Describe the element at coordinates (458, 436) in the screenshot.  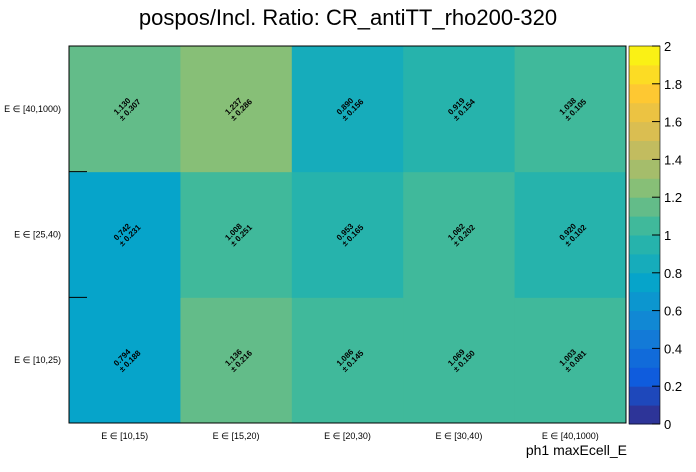
I see `x-tick-label: E ∈ [30,40)` at that location.